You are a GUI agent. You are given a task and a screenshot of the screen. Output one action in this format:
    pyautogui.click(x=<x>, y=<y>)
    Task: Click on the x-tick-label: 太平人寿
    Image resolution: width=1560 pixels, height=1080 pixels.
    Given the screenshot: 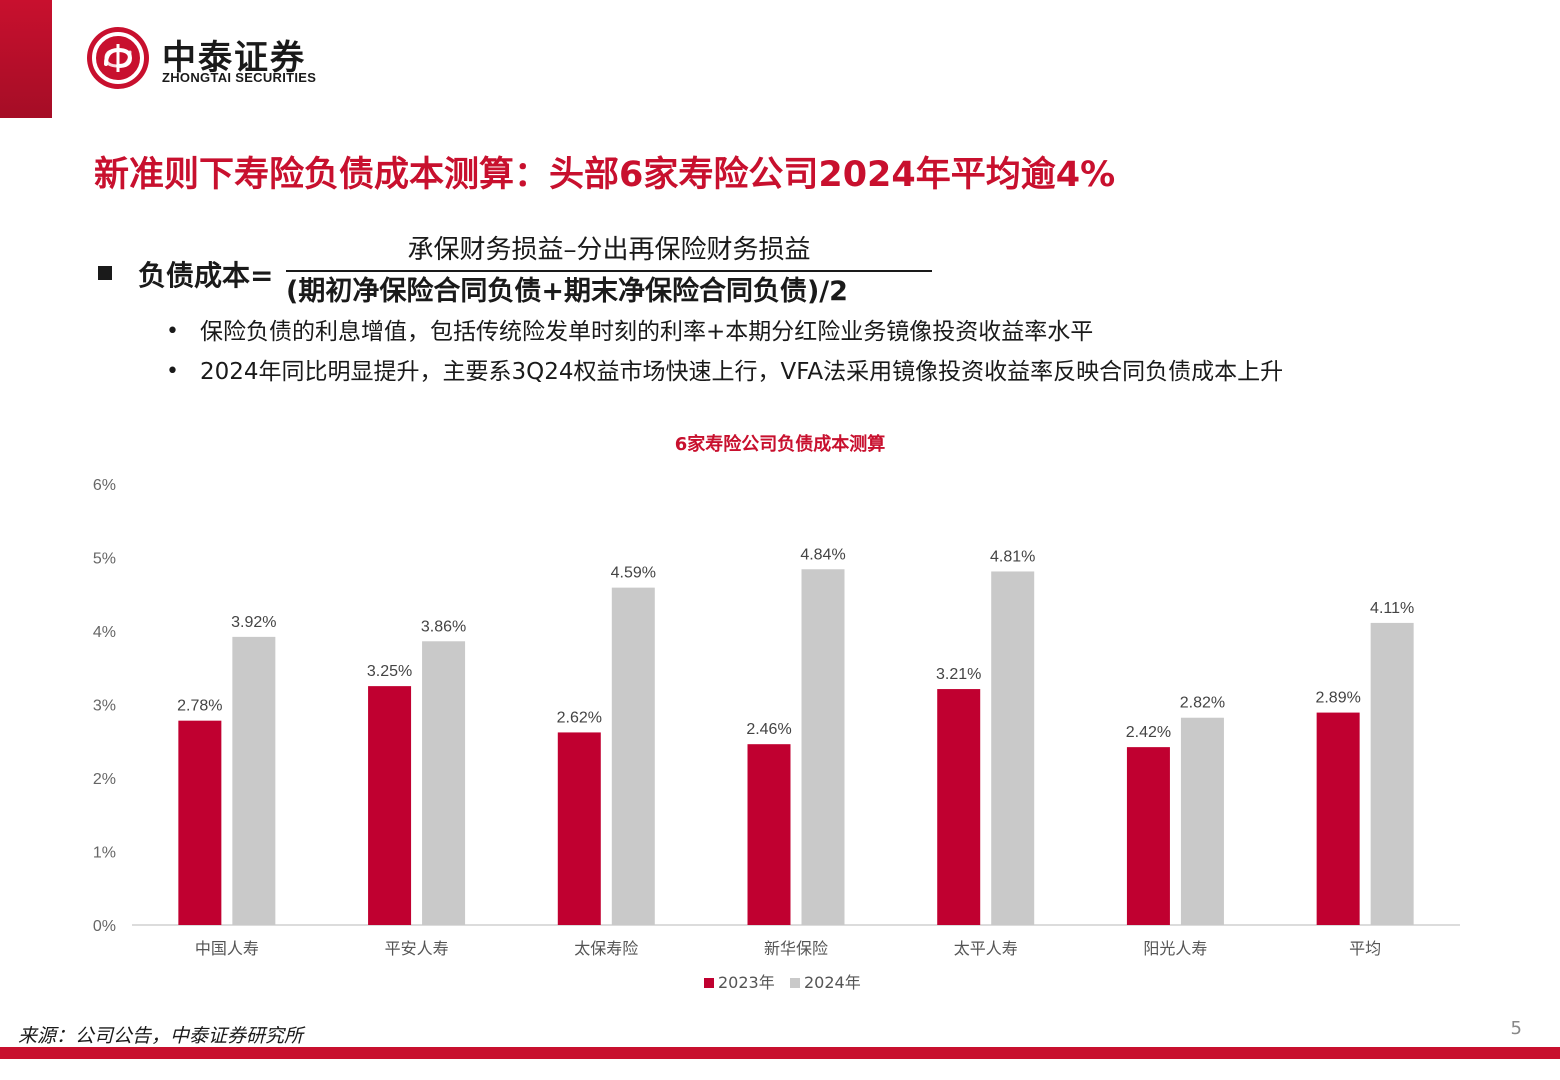 What is the action you would take?
    pyautogui.click(x=986, y=948)
    